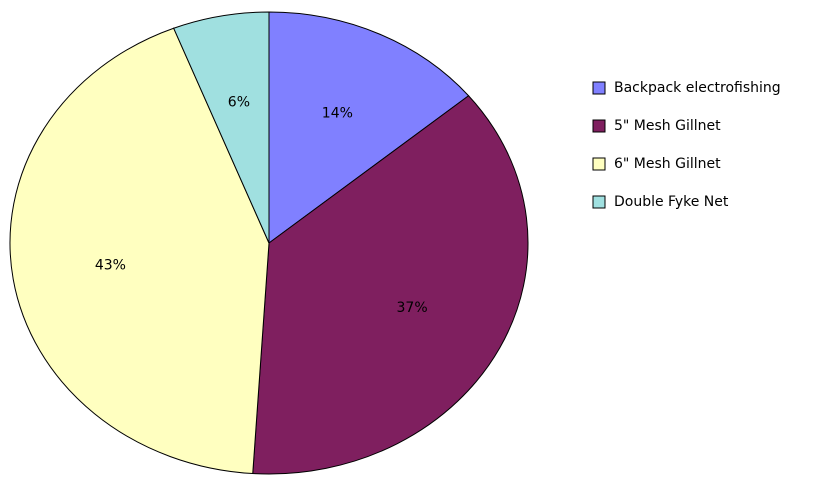 The height and width of the screenshot is (480, 826). What do you see at coordinates (337, 113) in the screenshot?
I see `data-label: 14%` at bounding box center [337, 113].